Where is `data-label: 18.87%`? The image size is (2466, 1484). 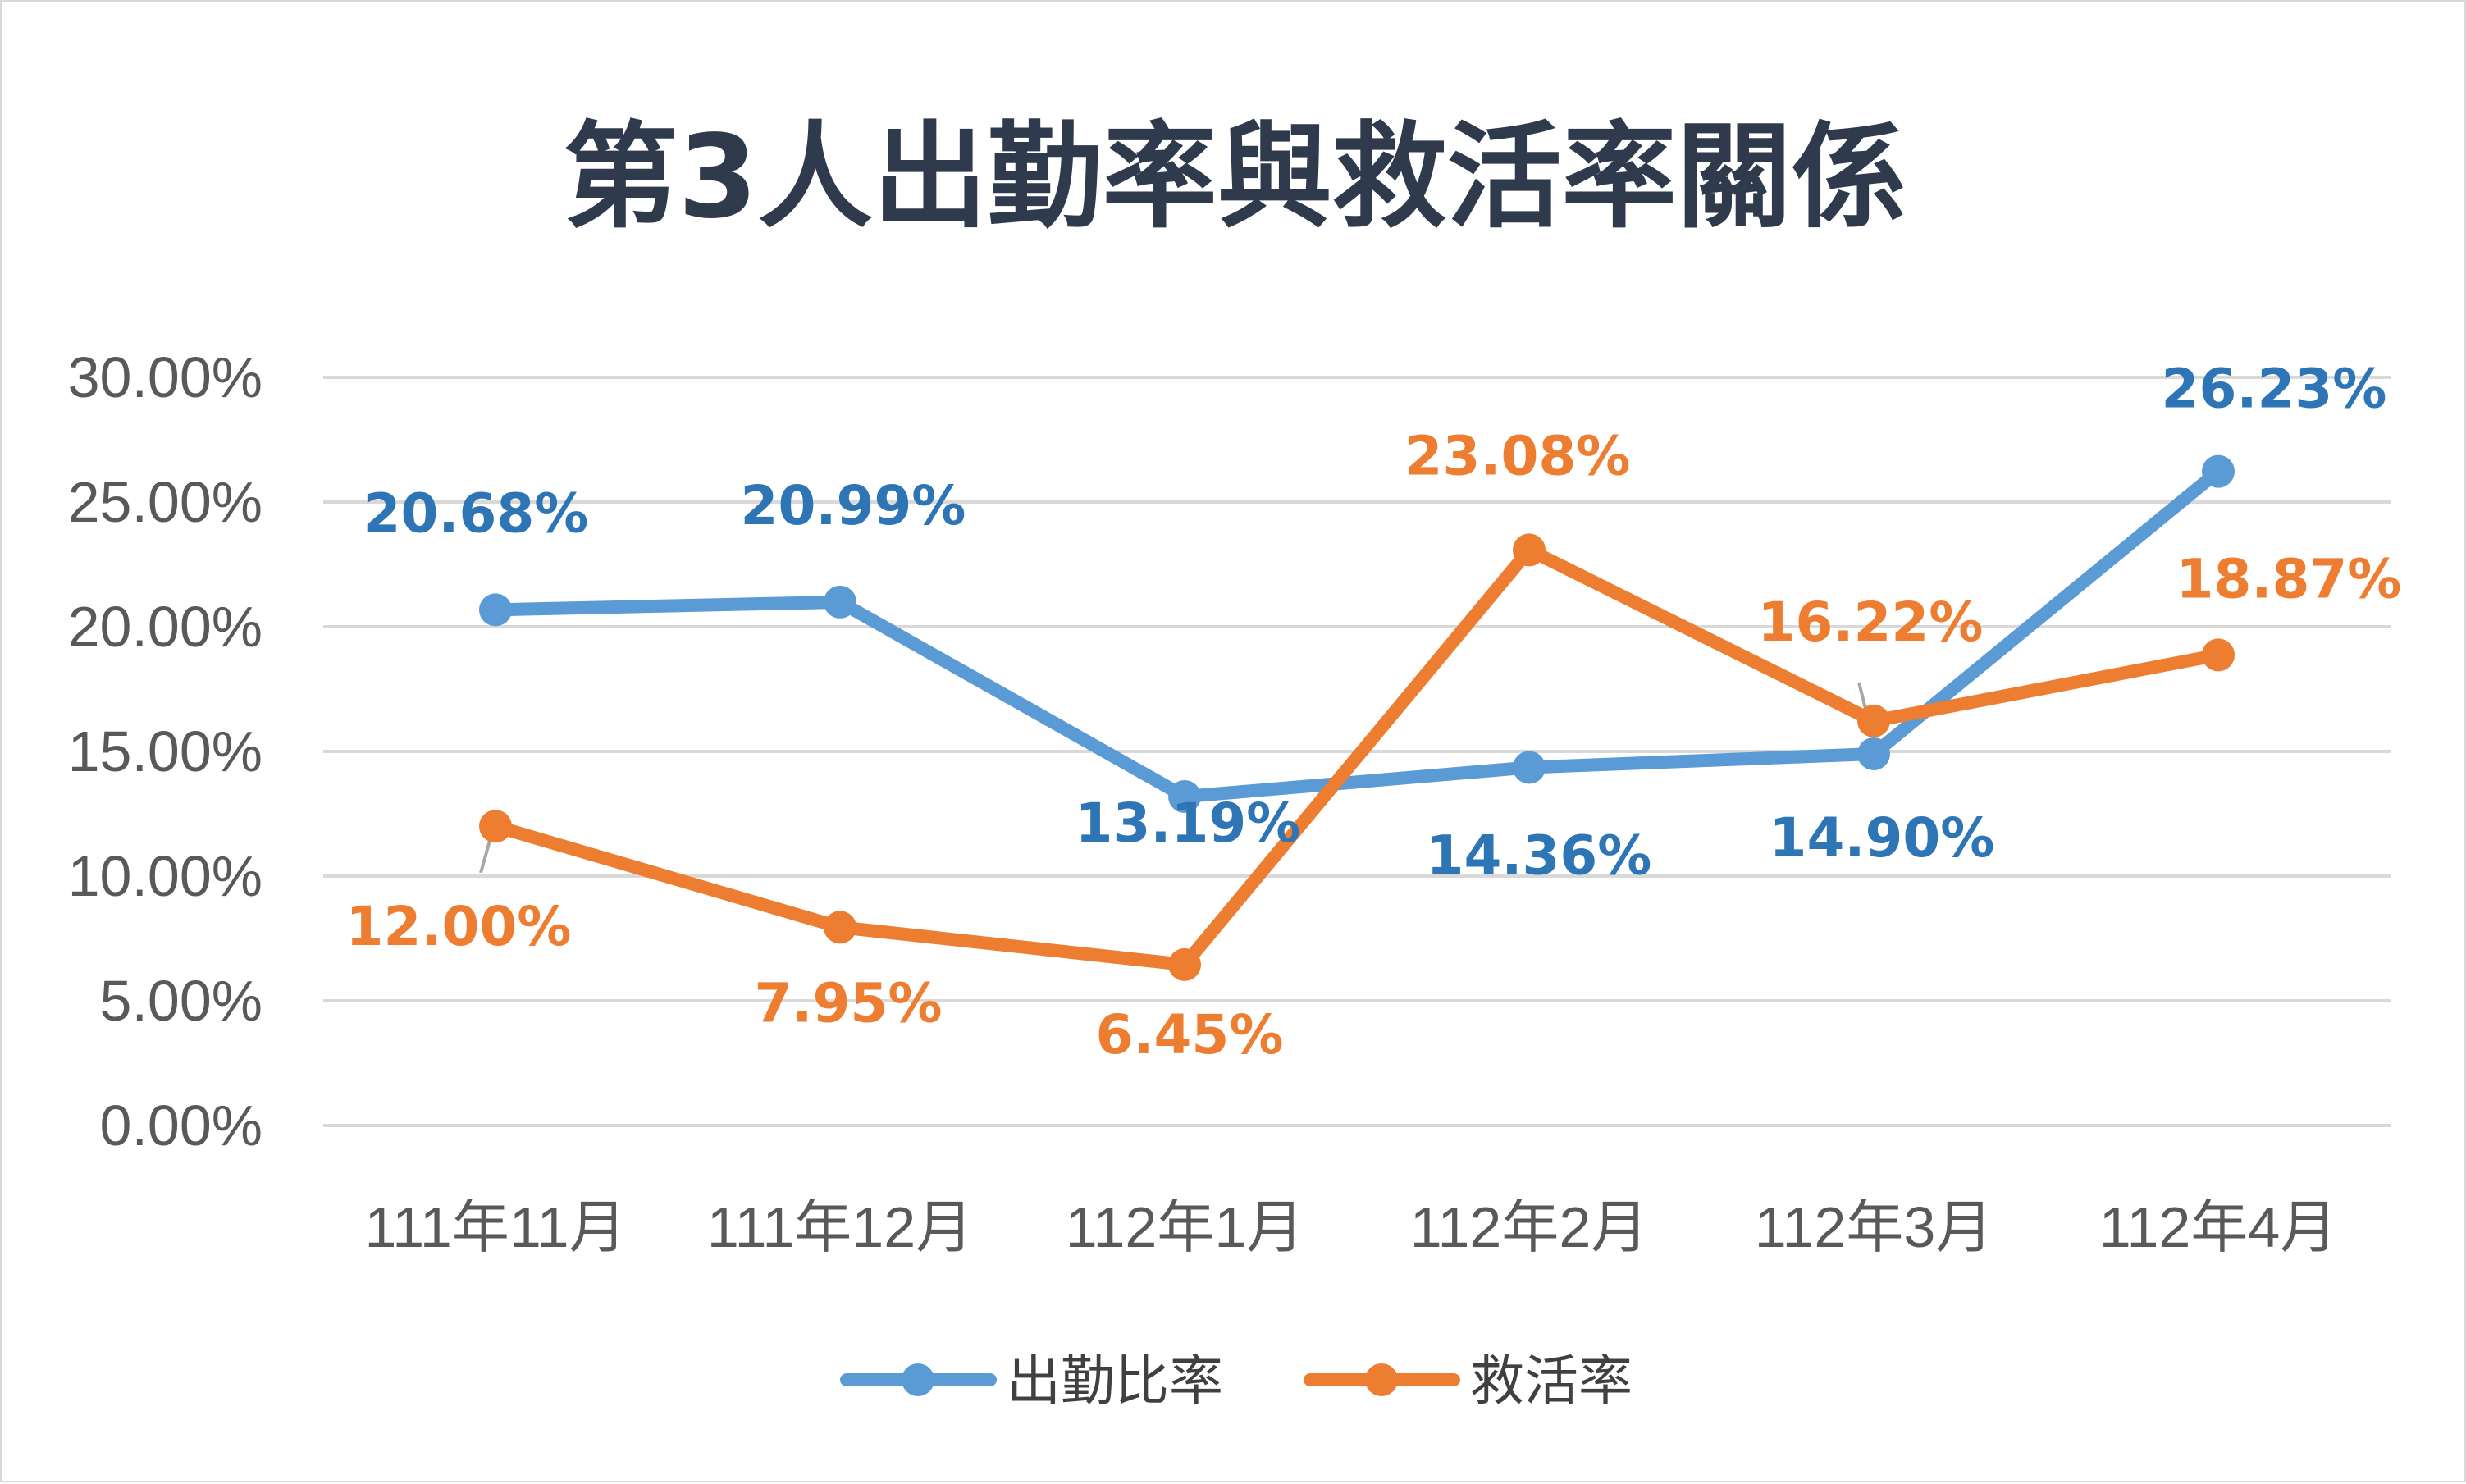
data-label: 18.87% is located at coordinates (2289, 578).